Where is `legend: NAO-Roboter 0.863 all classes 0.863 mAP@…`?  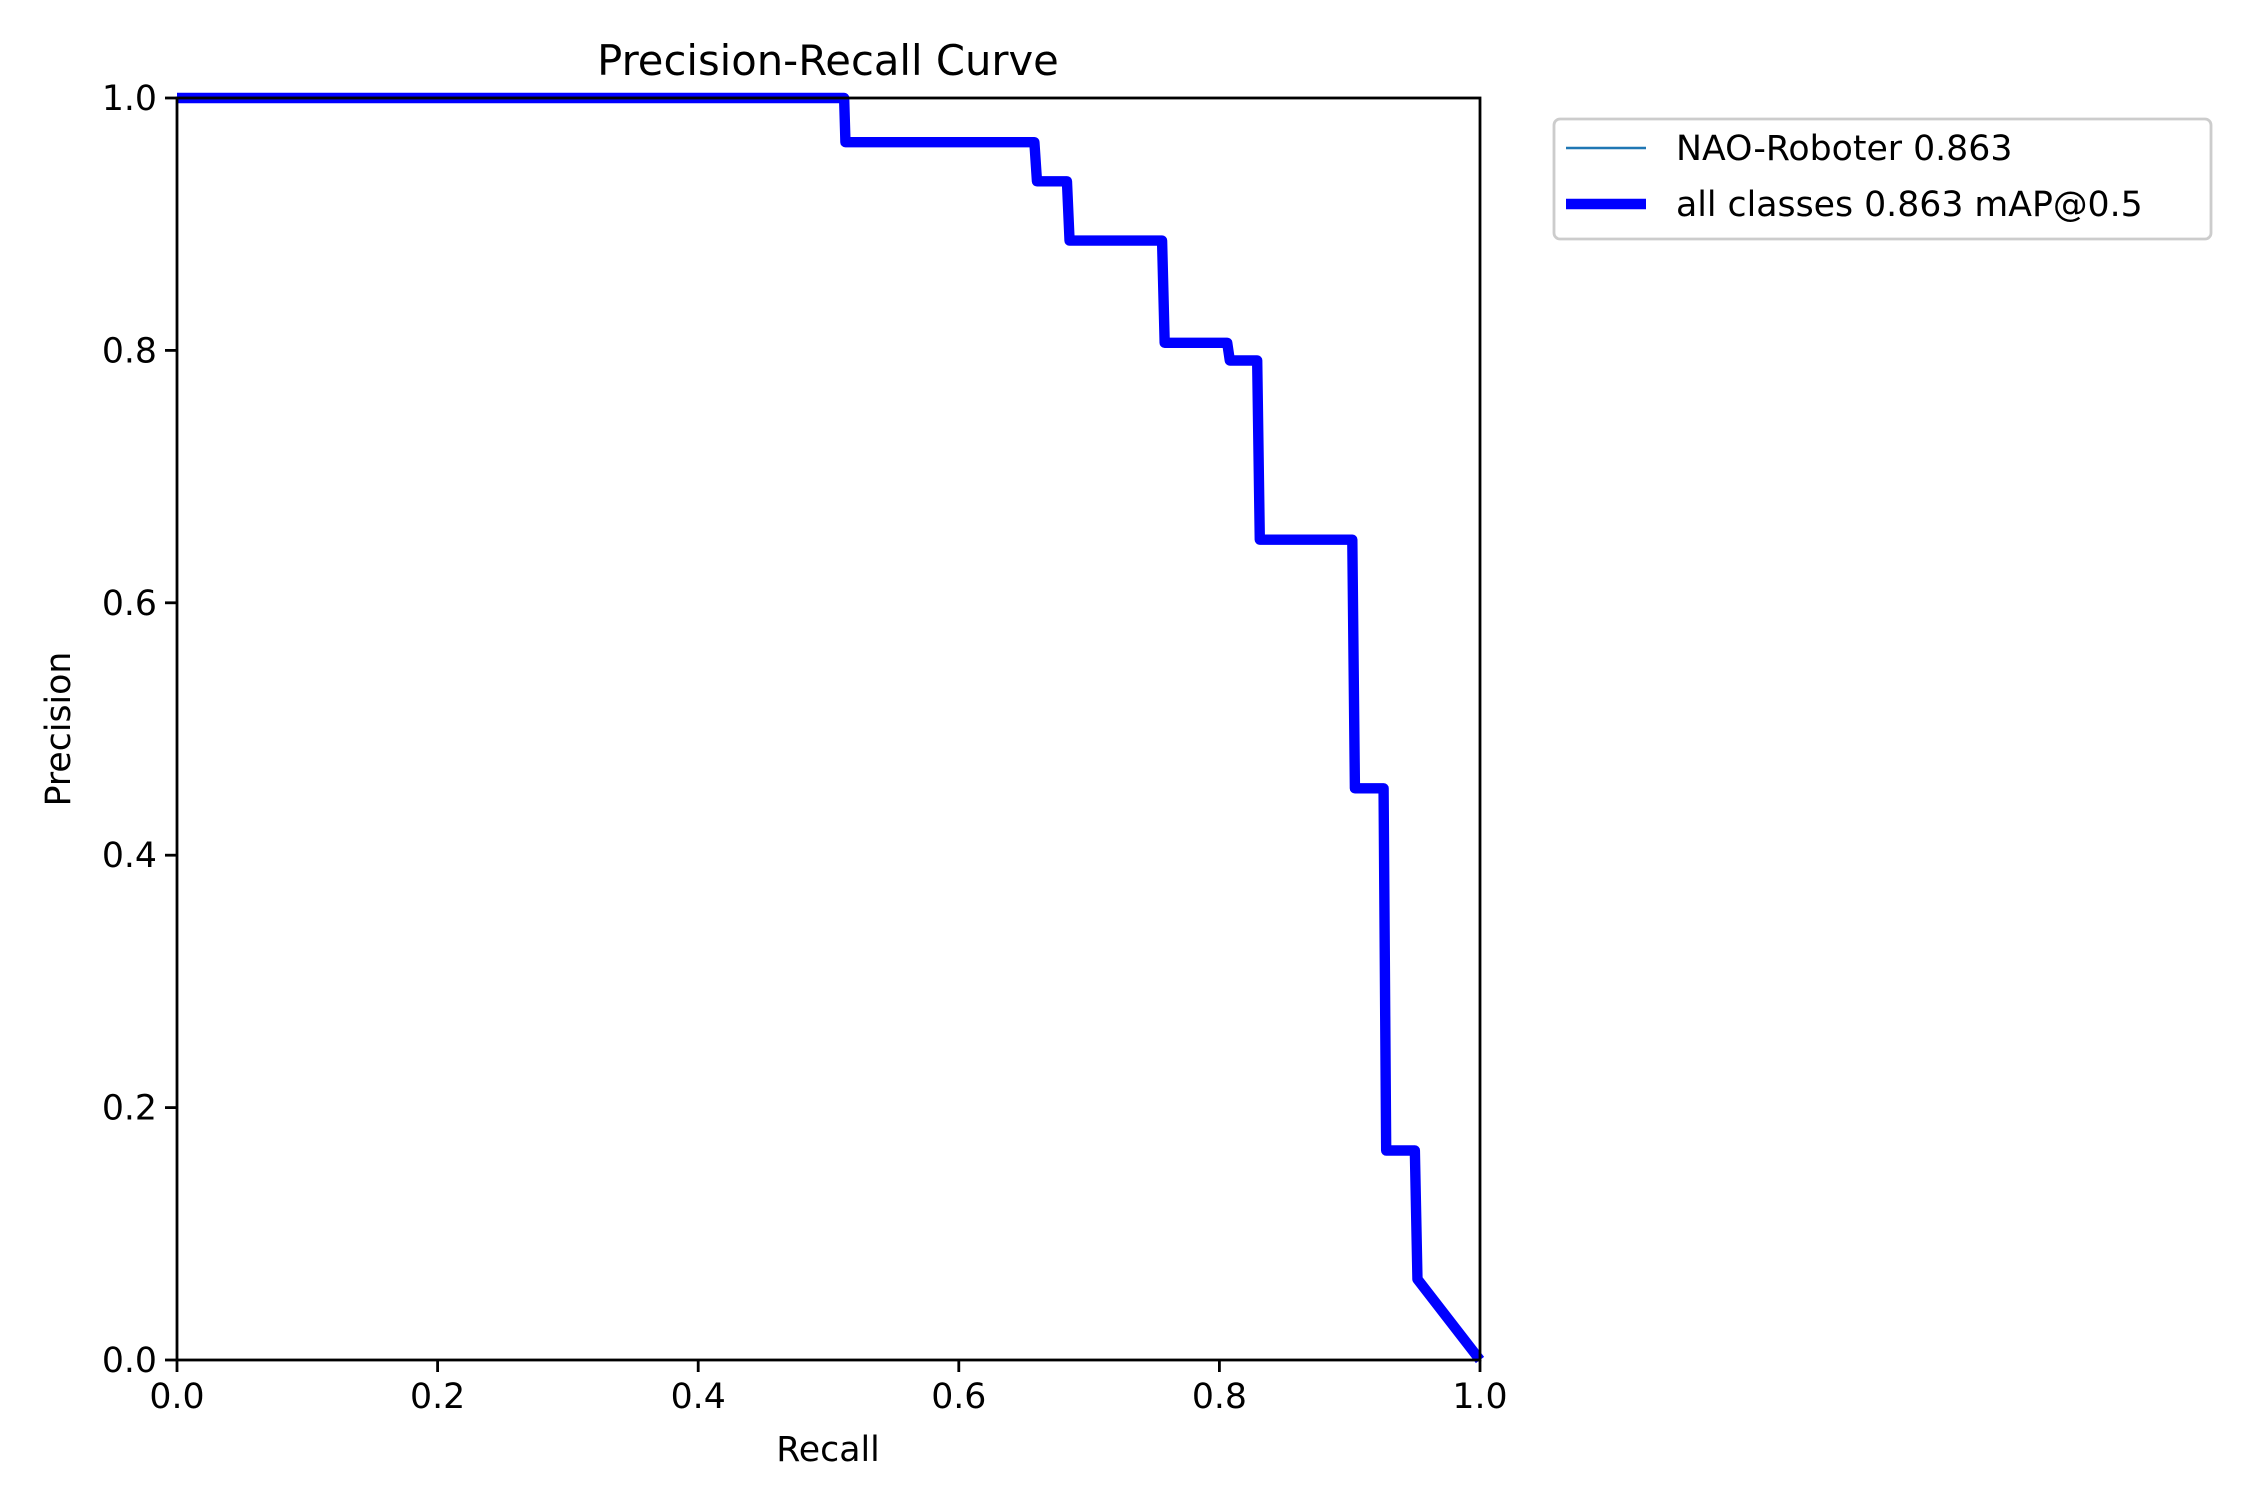 legend: NAO-Roboter 0.863 all classes 0.863 mAP@… is located at coordinates (1882, 179).